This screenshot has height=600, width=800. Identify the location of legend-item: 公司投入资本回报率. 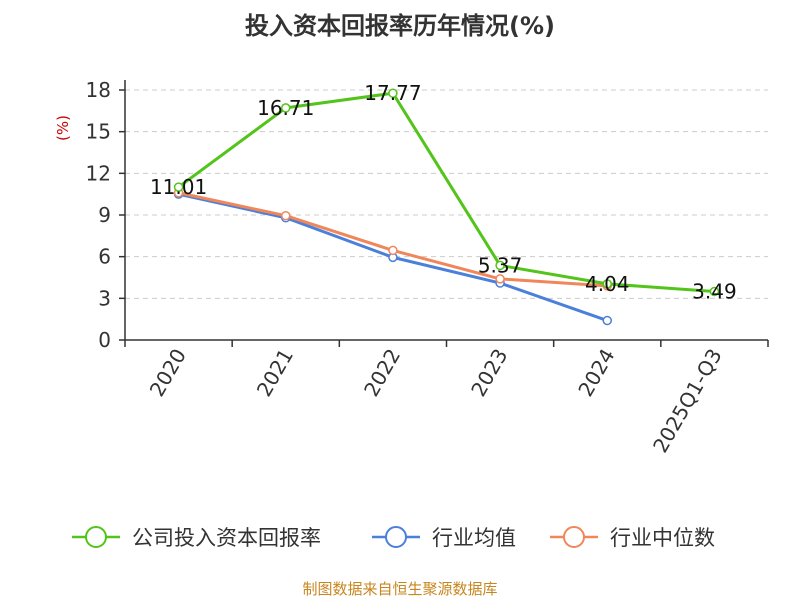
(196, 538).